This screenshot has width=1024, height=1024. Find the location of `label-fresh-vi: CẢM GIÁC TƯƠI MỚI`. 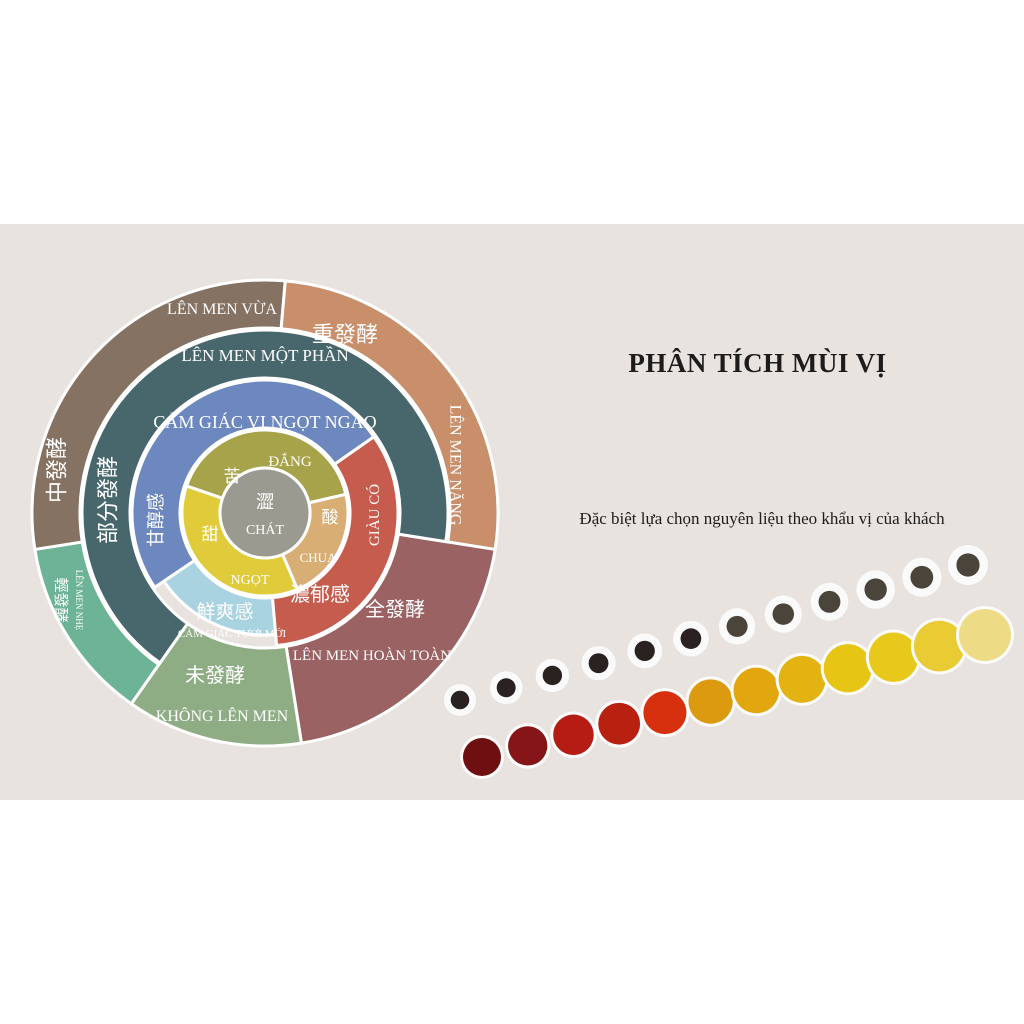

label-fresh-vi: CẢM GIÁC TƯƠI MỚI is located at coordinates (232, 634).